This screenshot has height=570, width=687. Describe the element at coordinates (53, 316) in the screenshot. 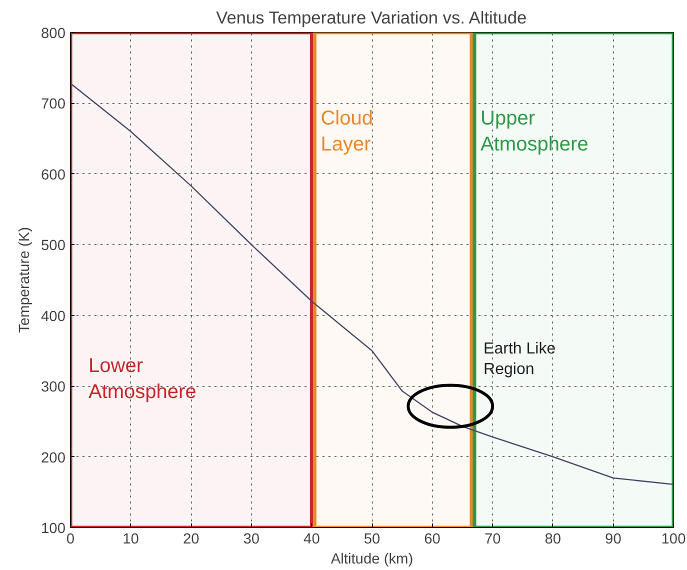

I see `y-tick-label: 400` at that location.